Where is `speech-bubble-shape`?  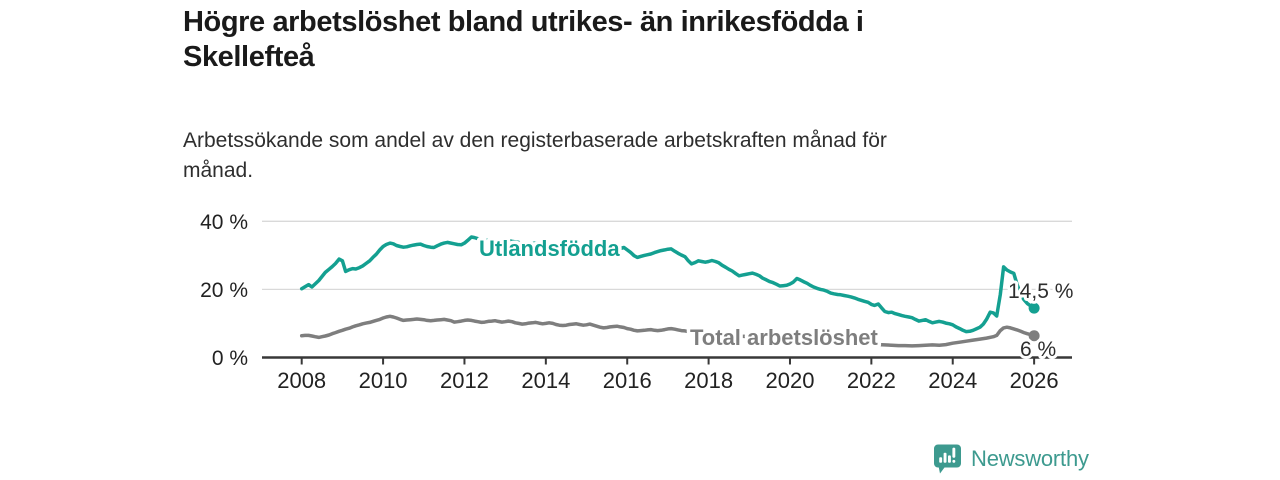
speech-bubble-shape is located at coordinates (947, 459).